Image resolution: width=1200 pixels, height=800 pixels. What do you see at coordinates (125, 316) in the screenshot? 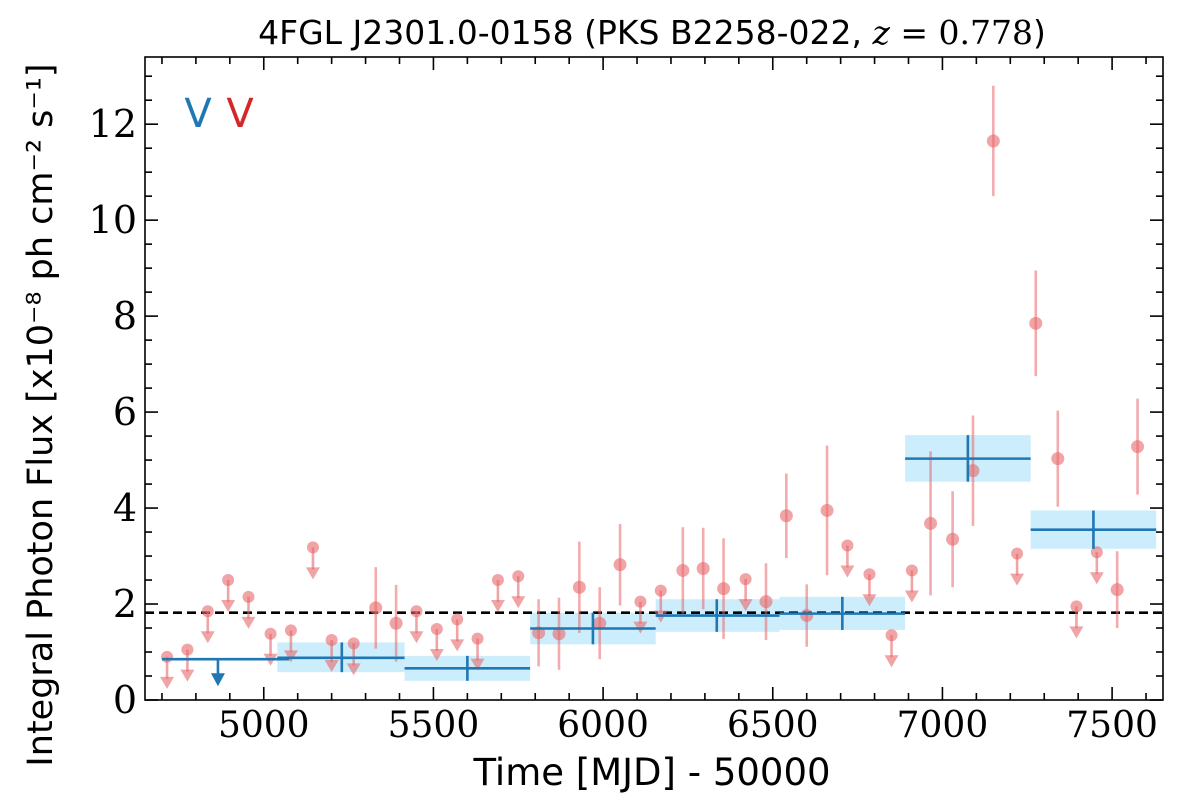
I see `y-tick-label: 8` at bounding box center [125, 316].